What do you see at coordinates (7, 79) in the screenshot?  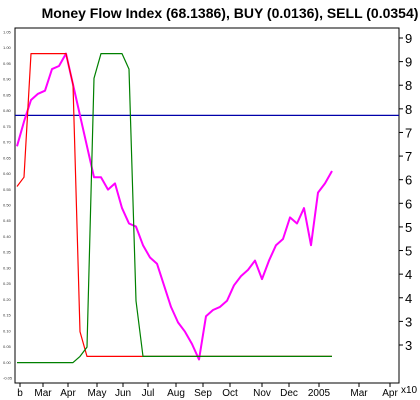 I see `left-tick-label: 0.90` at bounding box center [7, 79].